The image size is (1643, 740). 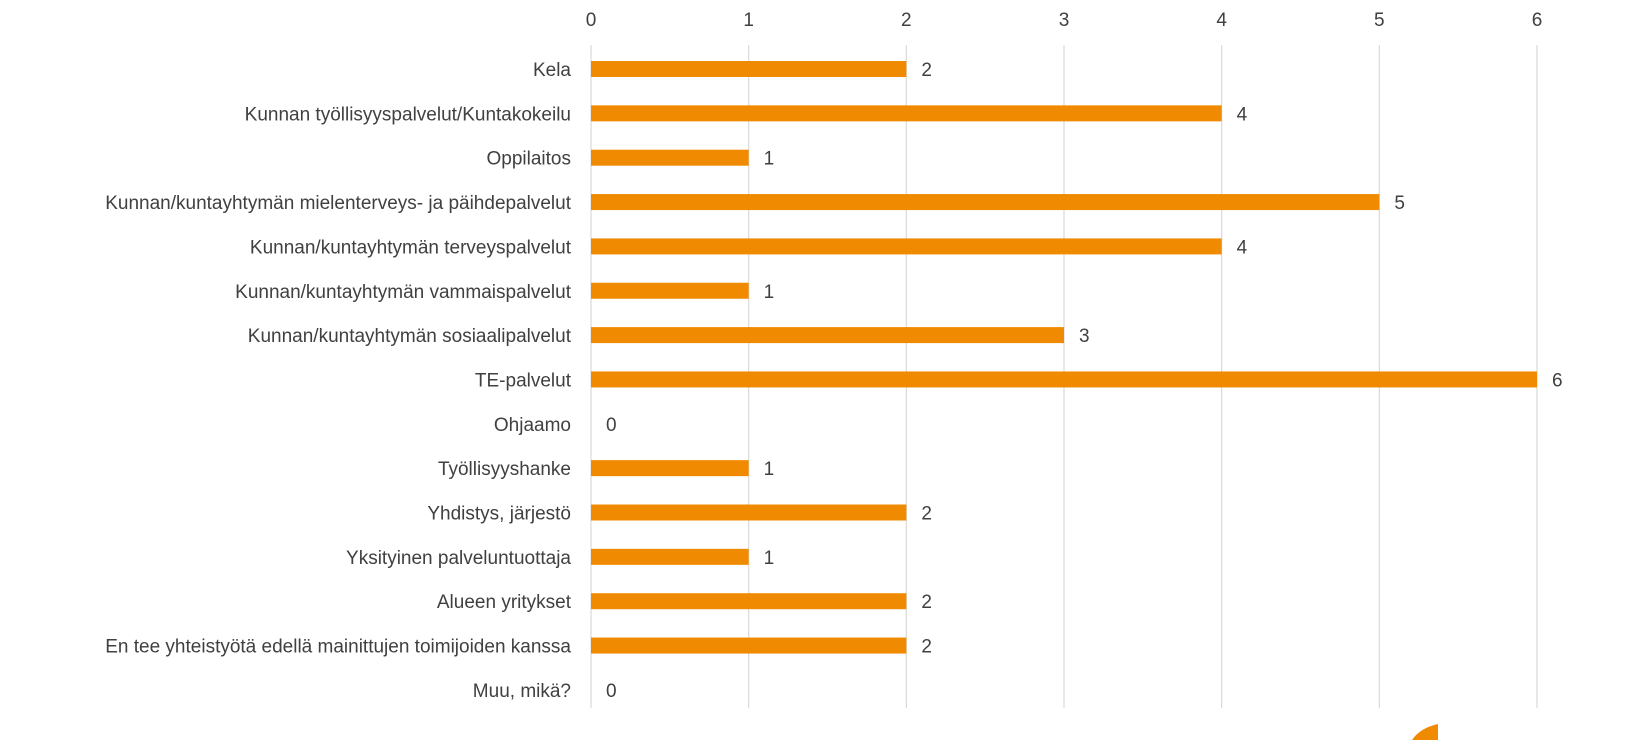 What do you see at coordinates (504, 469) in the screenshot?
I see `category-label: Työllisyyshanke` at bounding box center [504, 469].